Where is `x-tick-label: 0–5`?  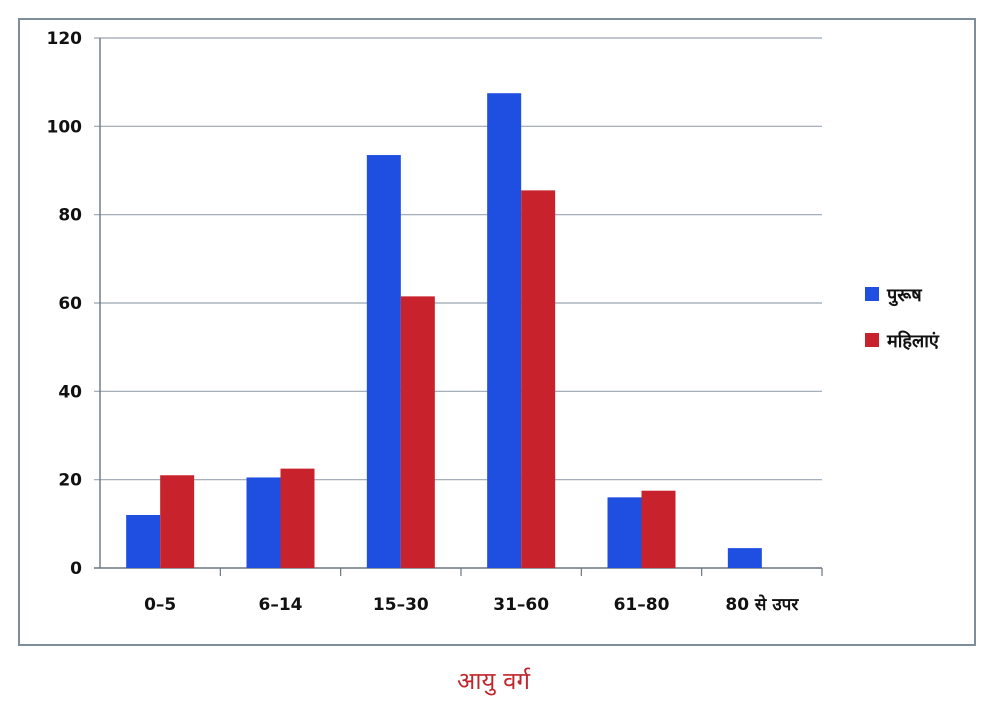 x-tick-label: 0–5 is located at coordinates (160, 605).